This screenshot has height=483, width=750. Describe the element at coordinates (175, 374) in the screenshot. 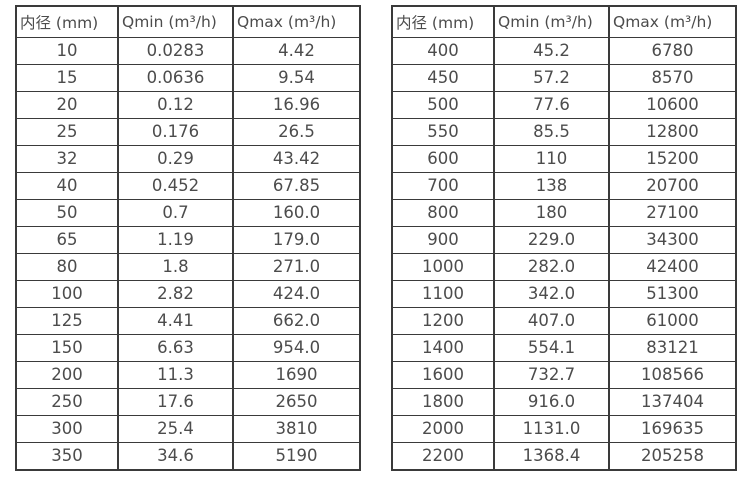

I see `qmin-cell: 11.3` at that location.